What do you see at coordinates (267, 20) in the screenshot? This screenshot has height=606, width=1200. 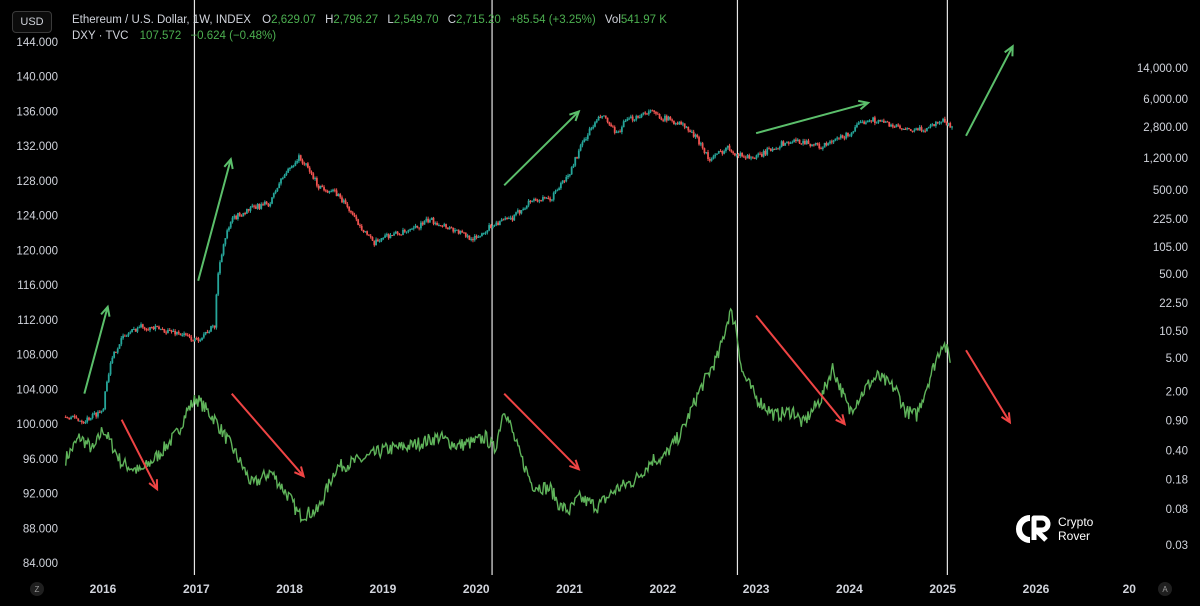 I see `open-label: O` at bounding box center [267, 20].